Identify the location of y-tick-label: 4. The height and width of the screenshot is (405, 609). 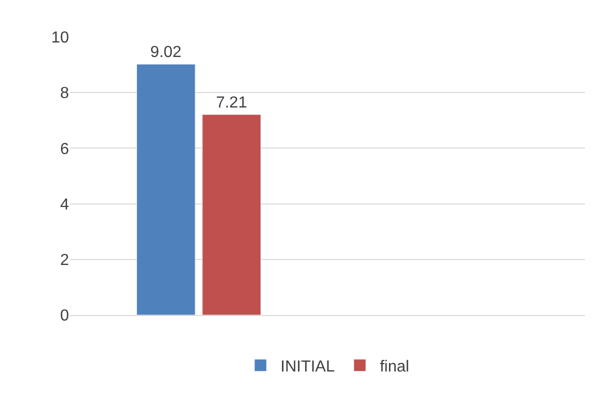
(65, 205).